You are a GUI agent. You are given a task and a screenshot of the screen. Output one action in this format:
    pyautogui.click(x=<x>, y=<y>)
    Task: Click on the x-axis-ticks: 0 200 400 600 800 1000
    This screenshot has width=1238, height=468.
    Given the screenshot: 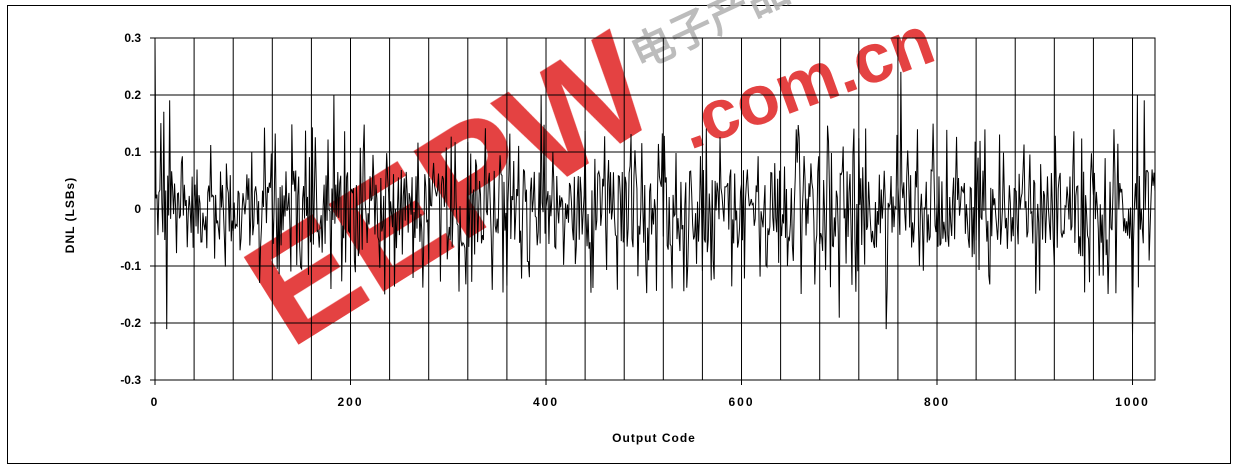 What is the action you would take?
    pyautogui.click(x=650, y=394)
    